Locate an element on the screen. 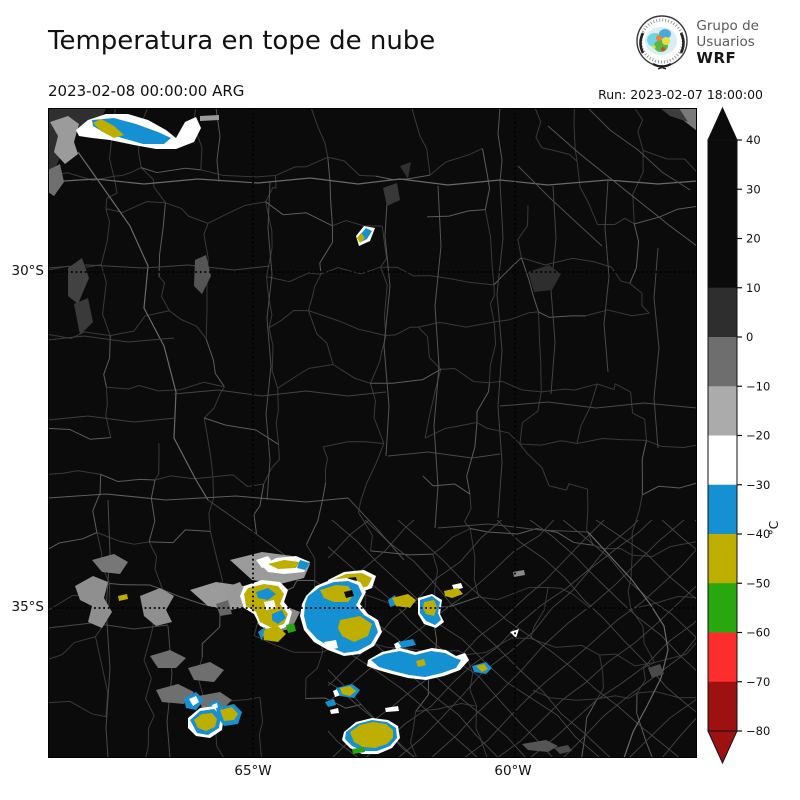  colorbar-tick-label: 20 is located at coordinates (753, 239).